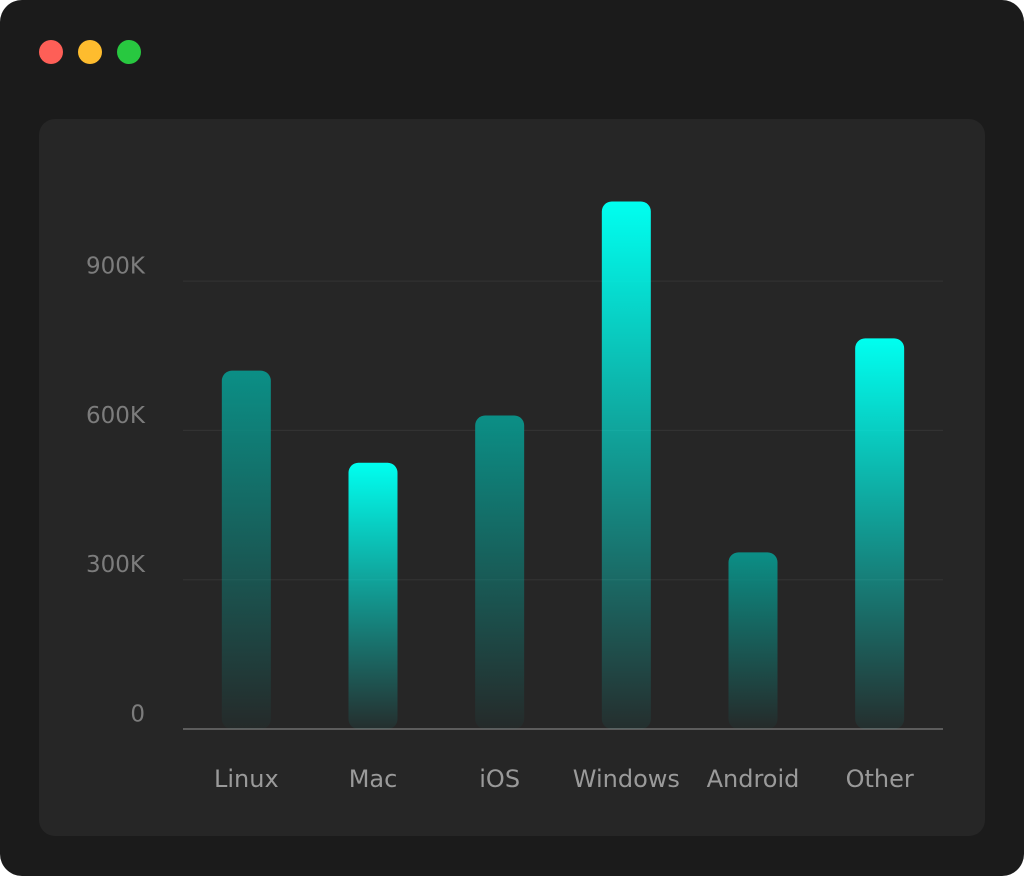 Image resolution: width=1024 pixels, height=876 pixels. I want to click on y-tick-label: 300K, so click(116, 565).